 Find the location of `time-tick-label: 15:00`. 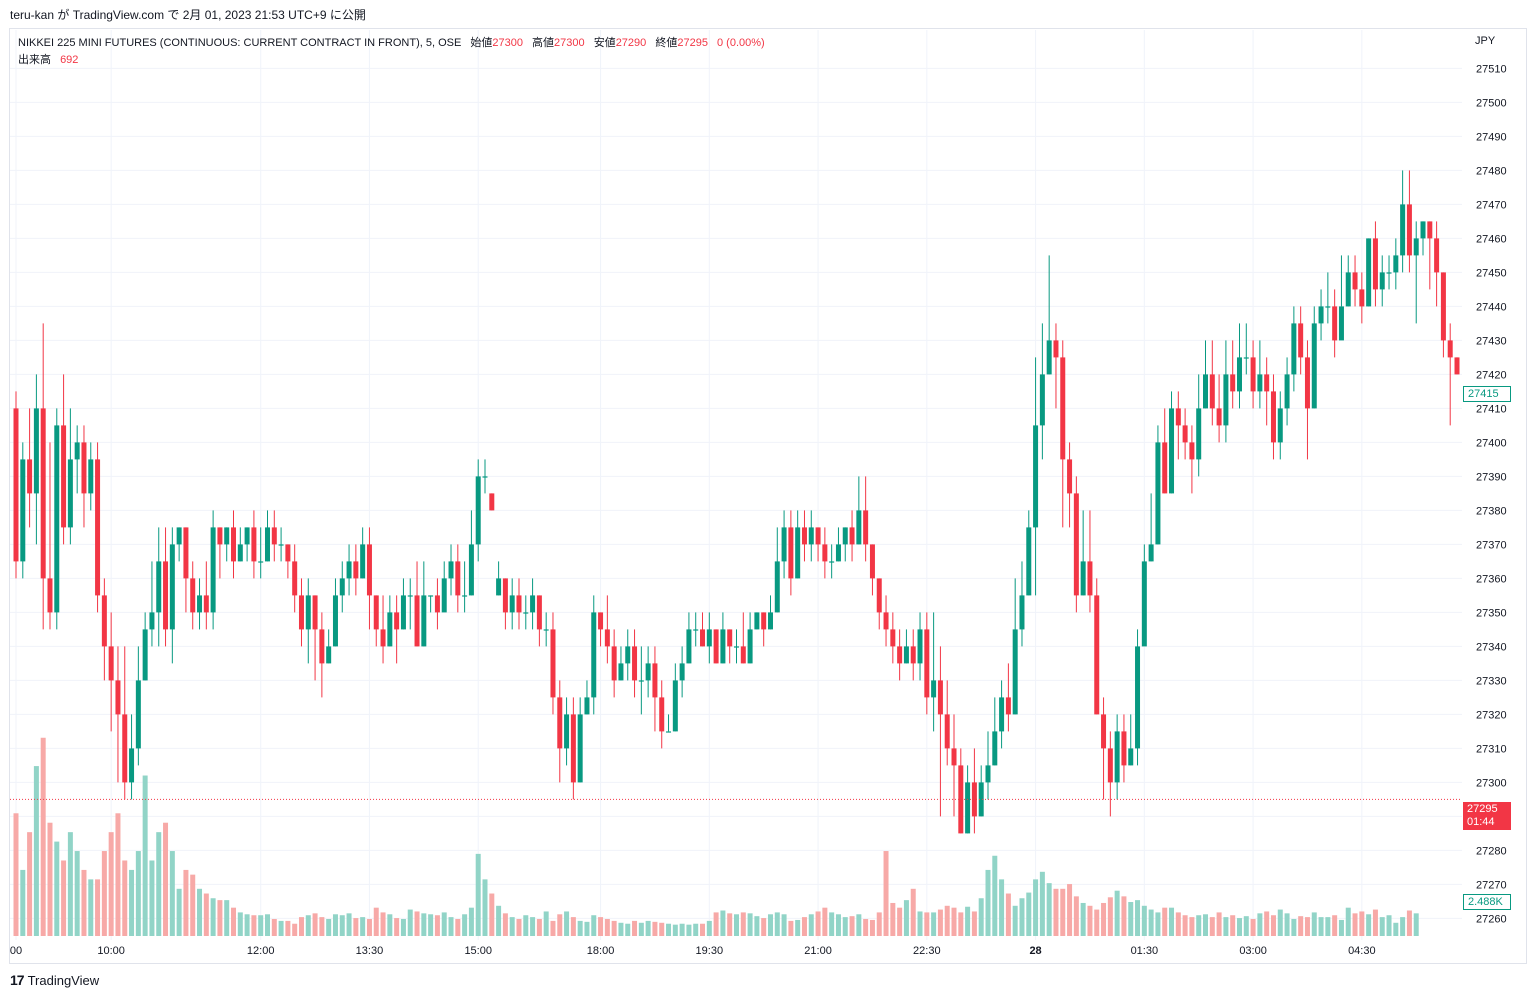

time-tick-label: 15:00 is located at coordinates (478, 951).